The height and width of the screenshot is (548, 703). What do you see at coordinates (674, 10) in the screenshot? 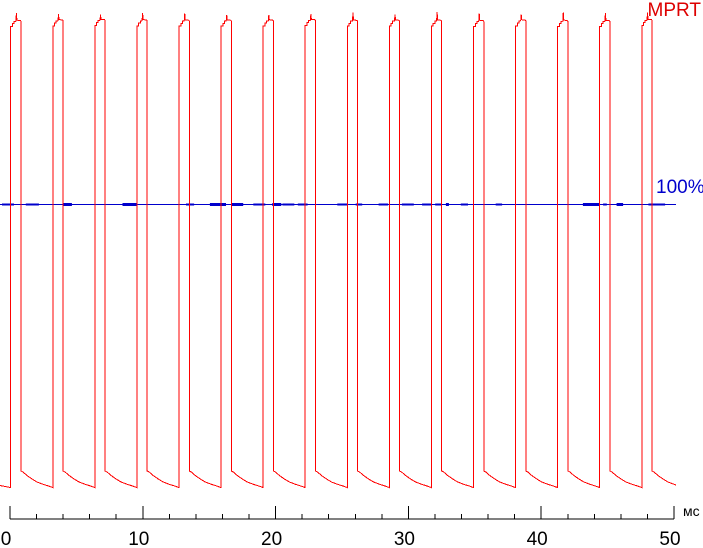
I see `series-label-mprt: MPRT` at bounding box center [674, 10].